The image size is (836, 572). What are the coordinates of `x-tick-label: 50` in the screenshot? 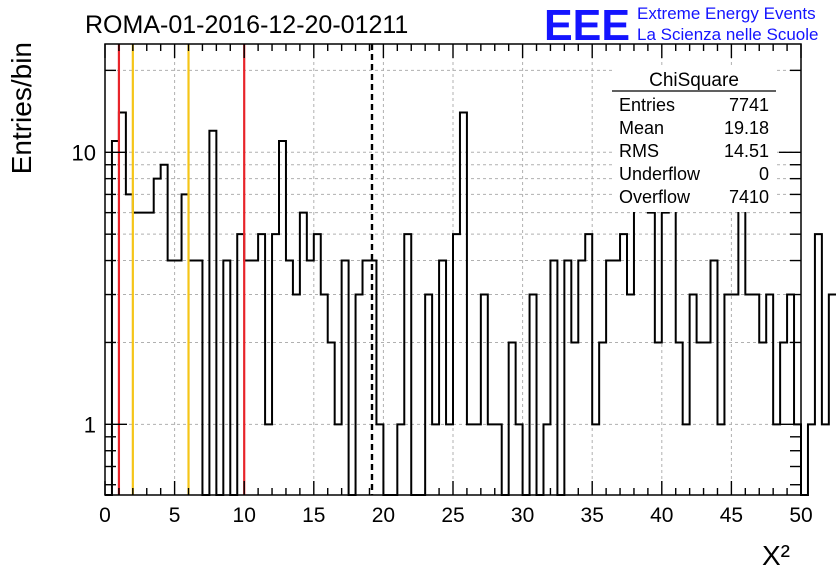 It's located at (800, 515).